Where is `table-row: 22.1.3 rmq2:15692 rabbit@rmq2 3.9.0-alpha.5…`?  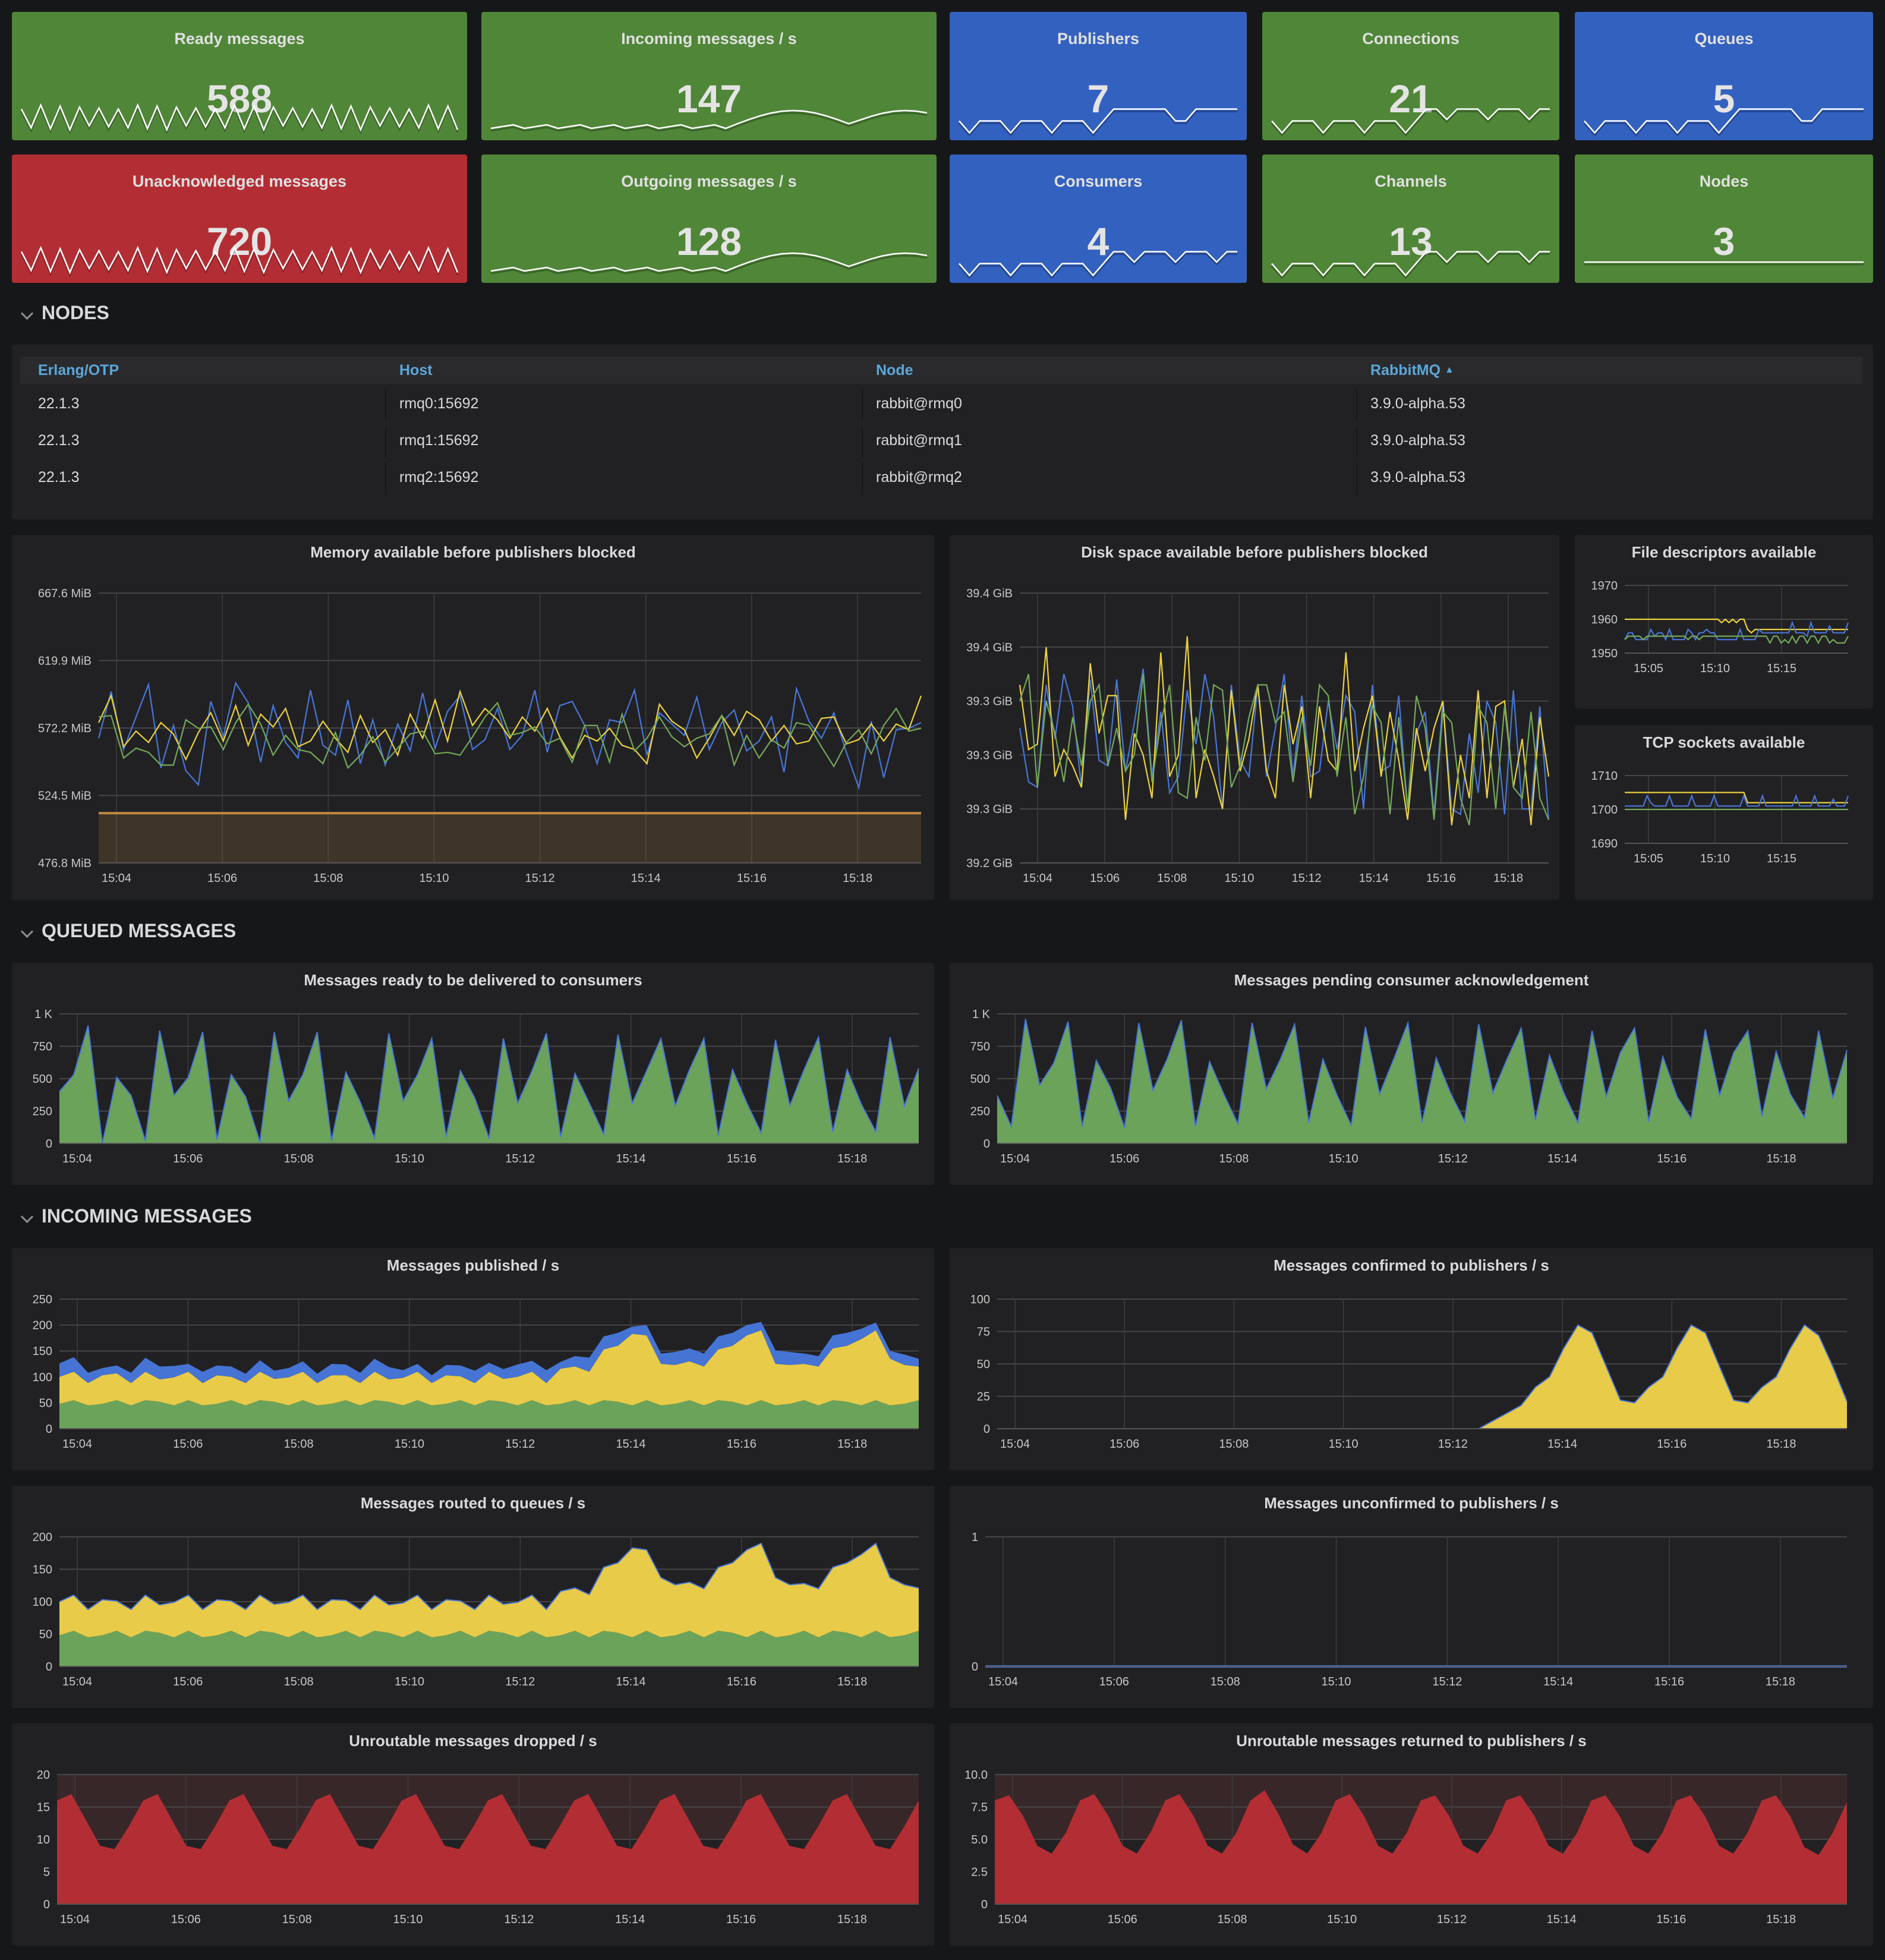
table-row: 22.1.3 rmq2:15692 rabbit@rmq2 3.9.0-alpha.5… is located at coordinates (941, 477).